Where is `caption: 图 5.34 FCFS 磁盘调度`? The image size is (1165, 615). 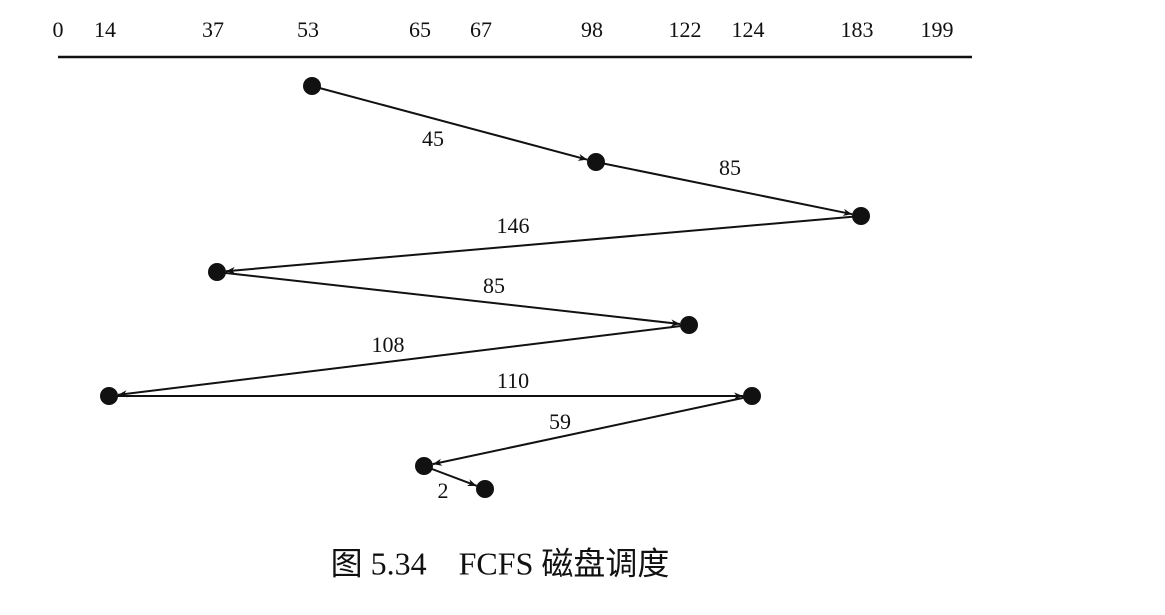 caption: 图 5.34 FCFS 磁盘调度 is located at coordinates (500, 563).